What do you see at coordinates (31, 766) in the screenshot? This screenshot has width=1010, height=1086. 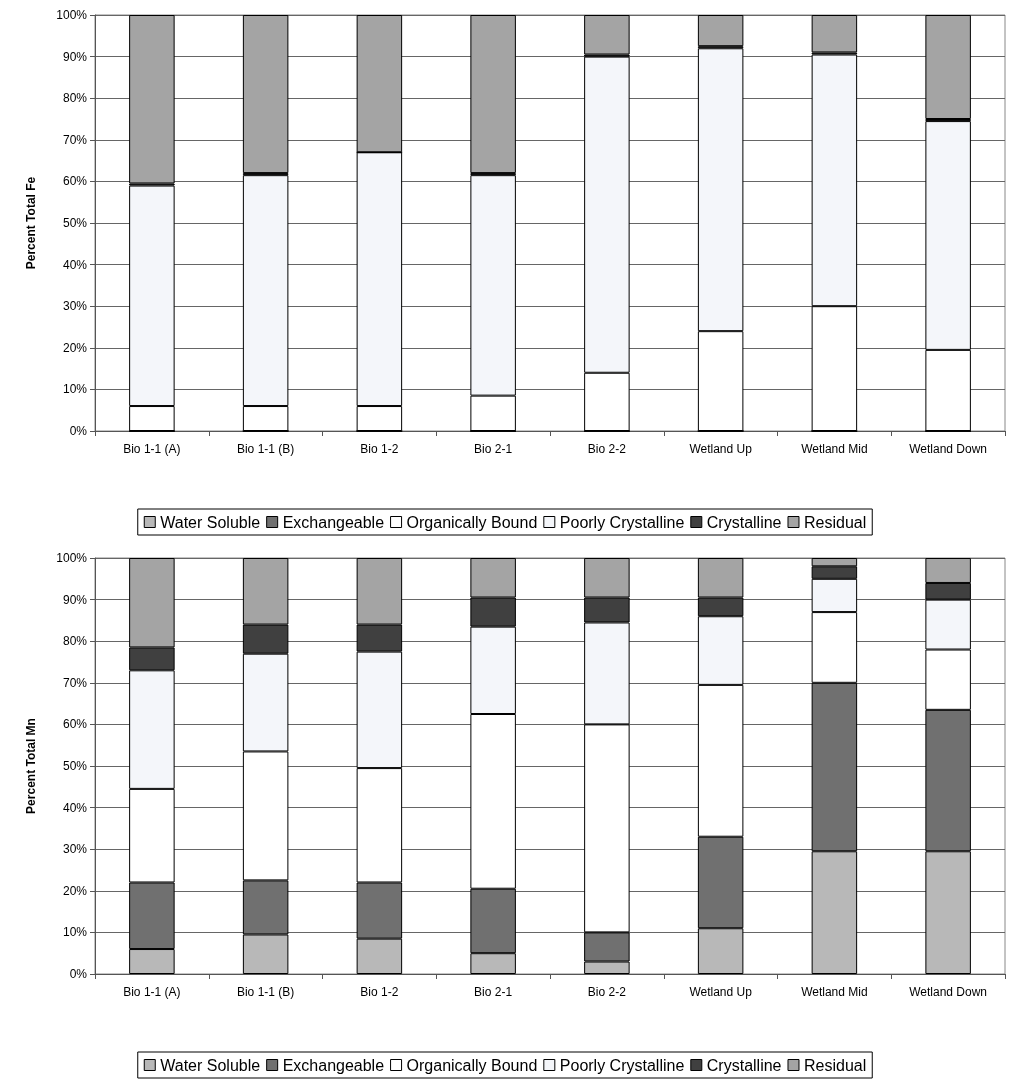 I see `y-axis-title: Percent Total Mn` at bounding box center [31, 766].